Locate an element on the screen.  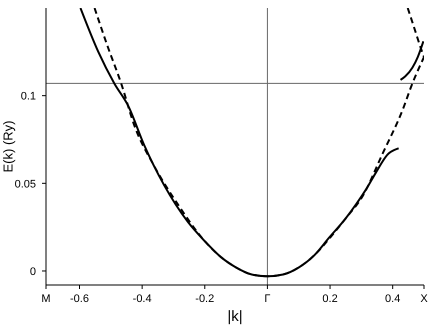
x-tick-label: -0.2 is located at coordinates (204, 299).